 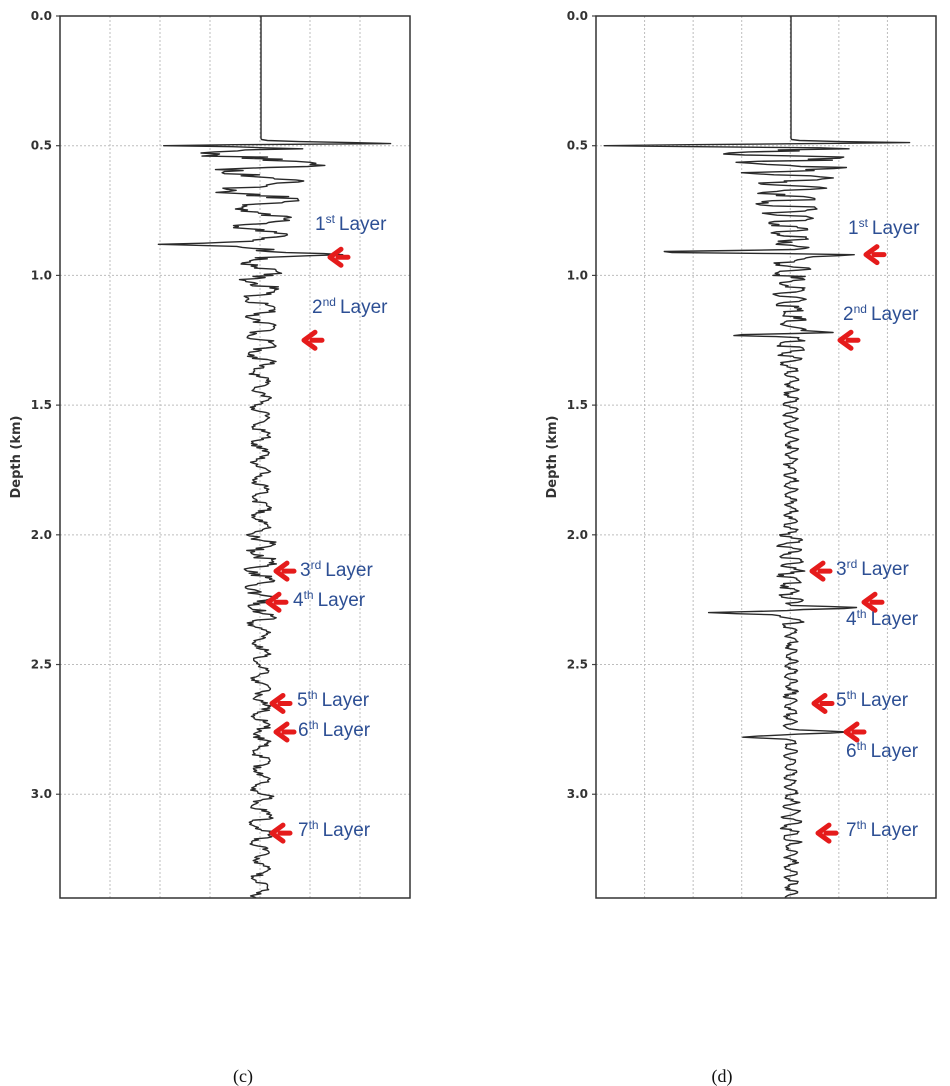 I want to click on layer-number: 4, so click(x=851, y=619).